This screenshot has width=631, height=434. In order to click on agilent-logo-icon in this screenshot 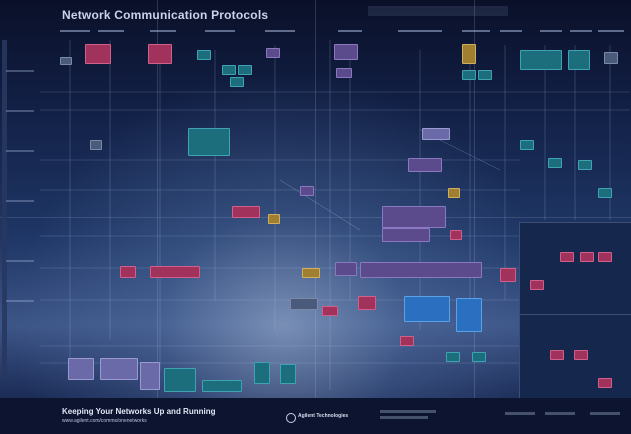, I will do `click(291, 418)`.